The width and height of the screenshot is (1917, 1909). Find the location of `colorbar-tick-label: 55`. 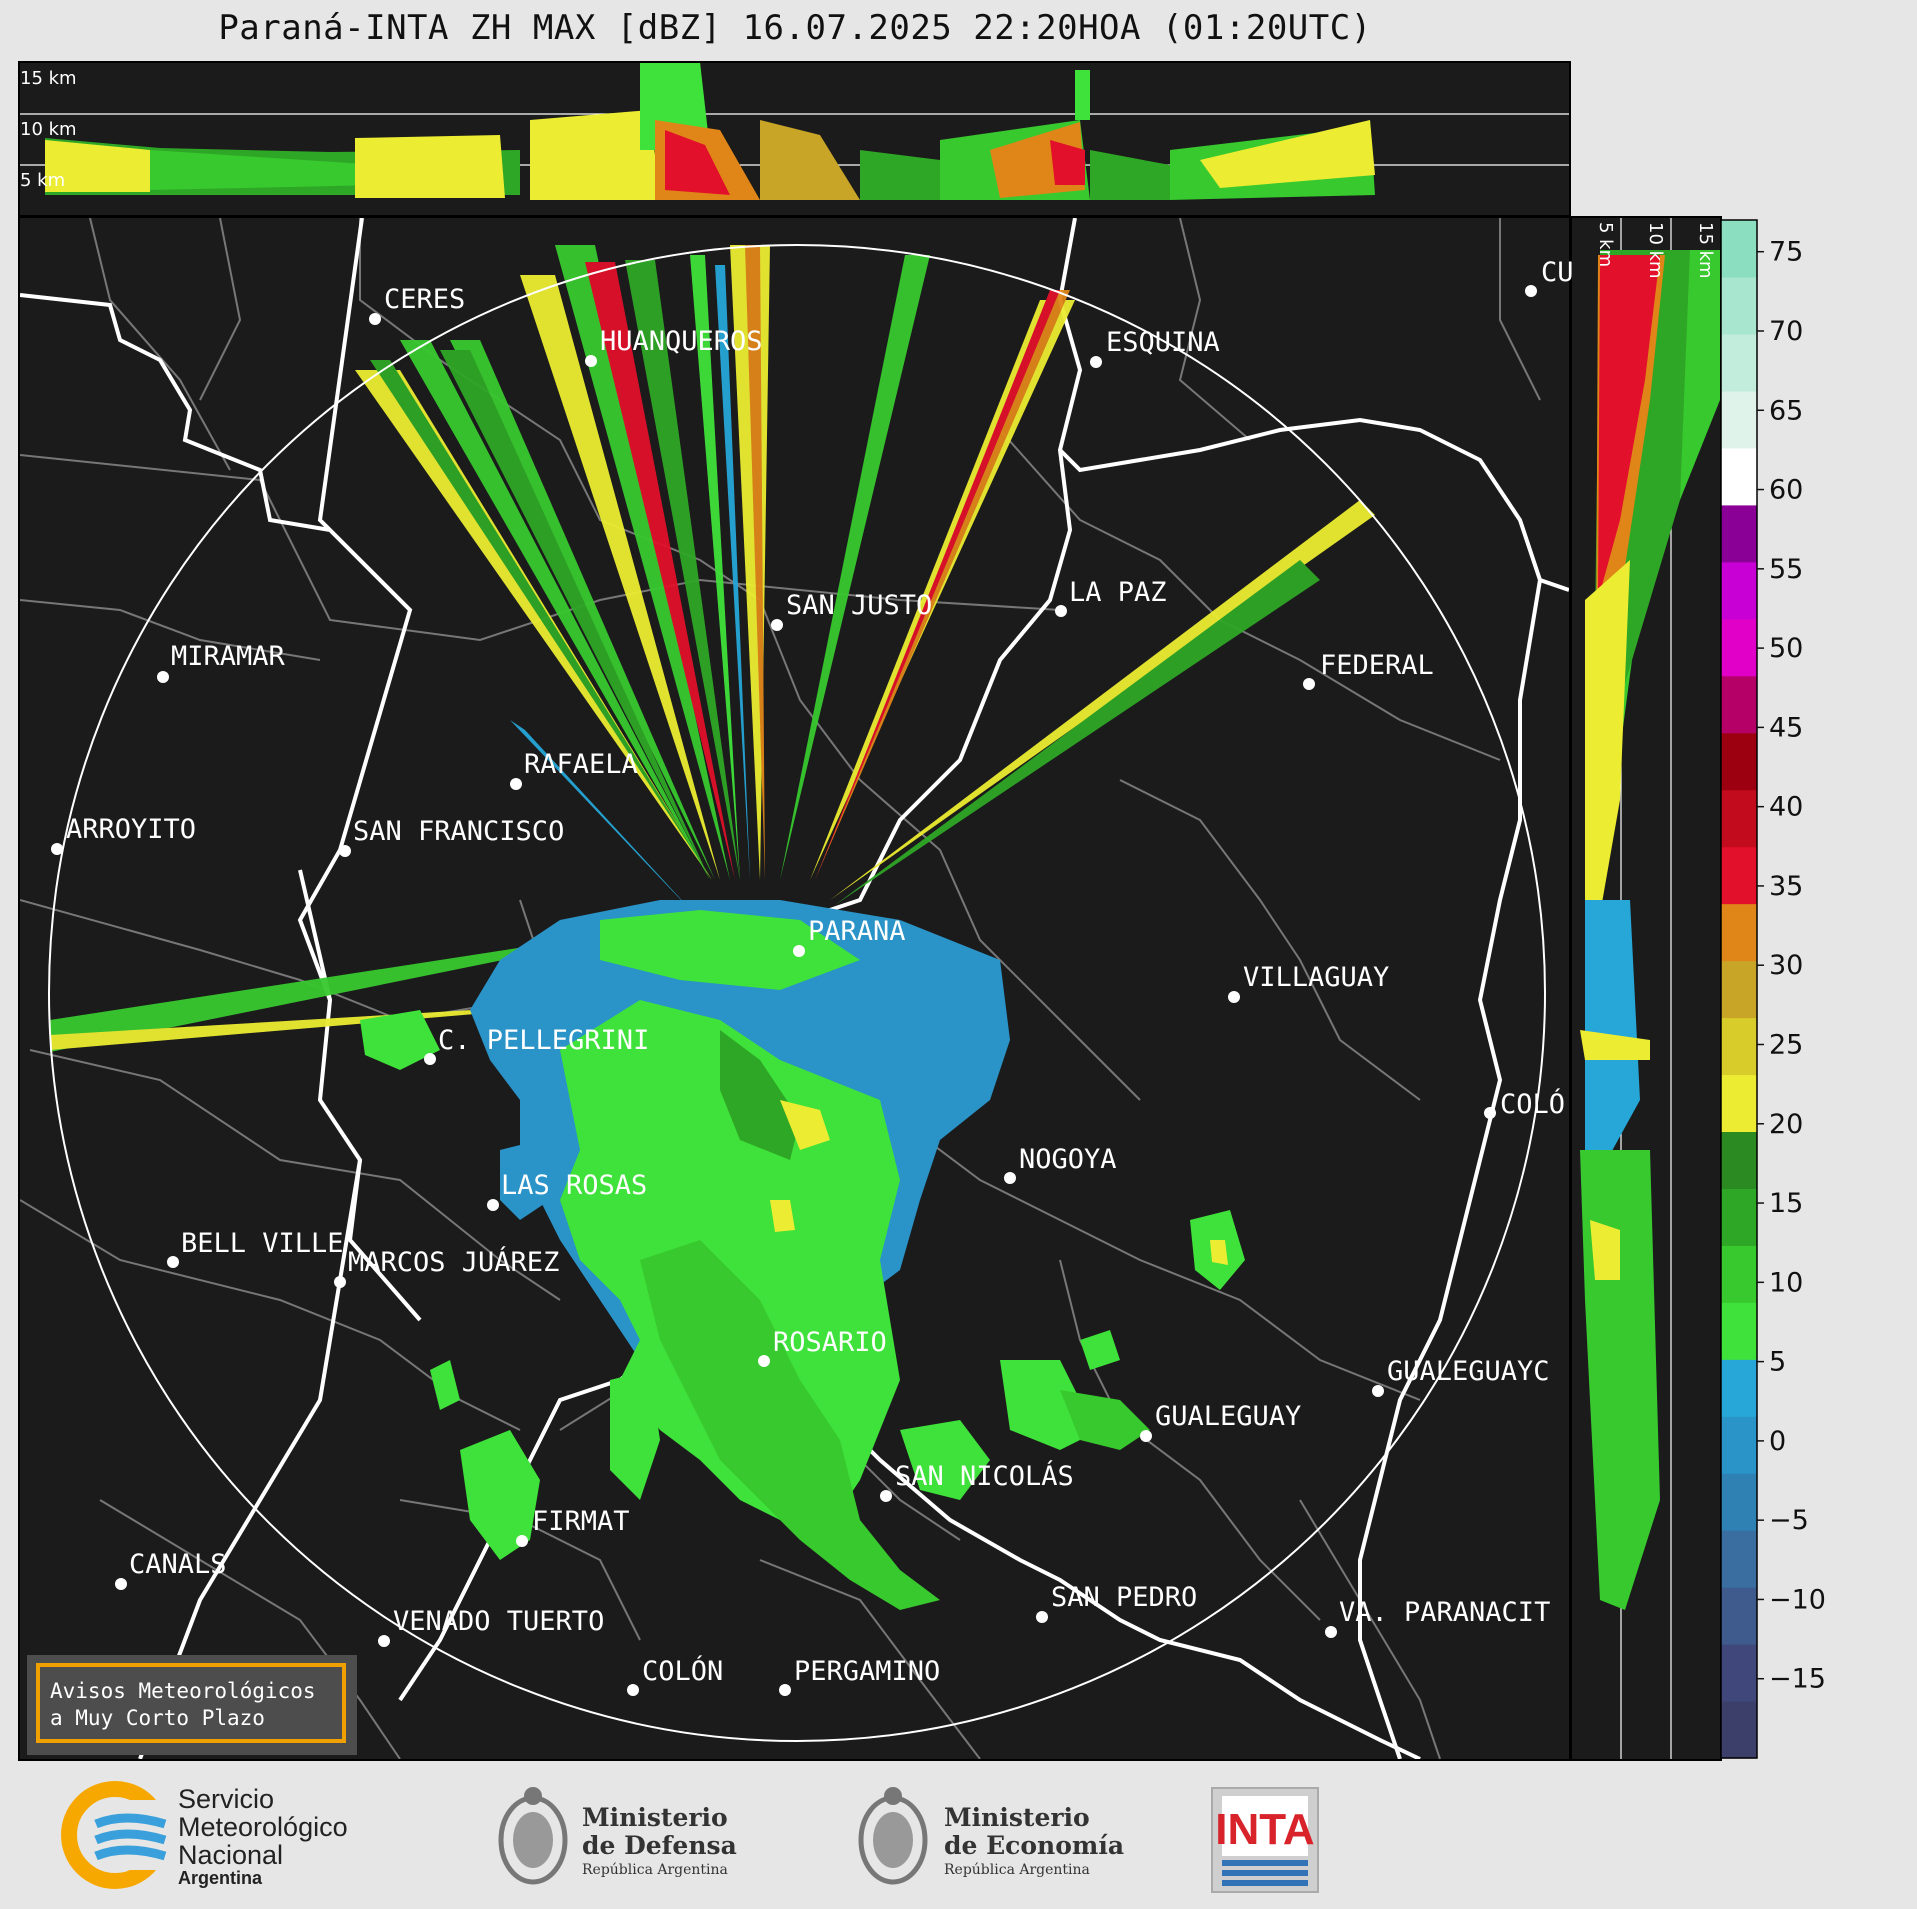

colorbar-tick-label: 55 is located at coordinates (1786, 569).